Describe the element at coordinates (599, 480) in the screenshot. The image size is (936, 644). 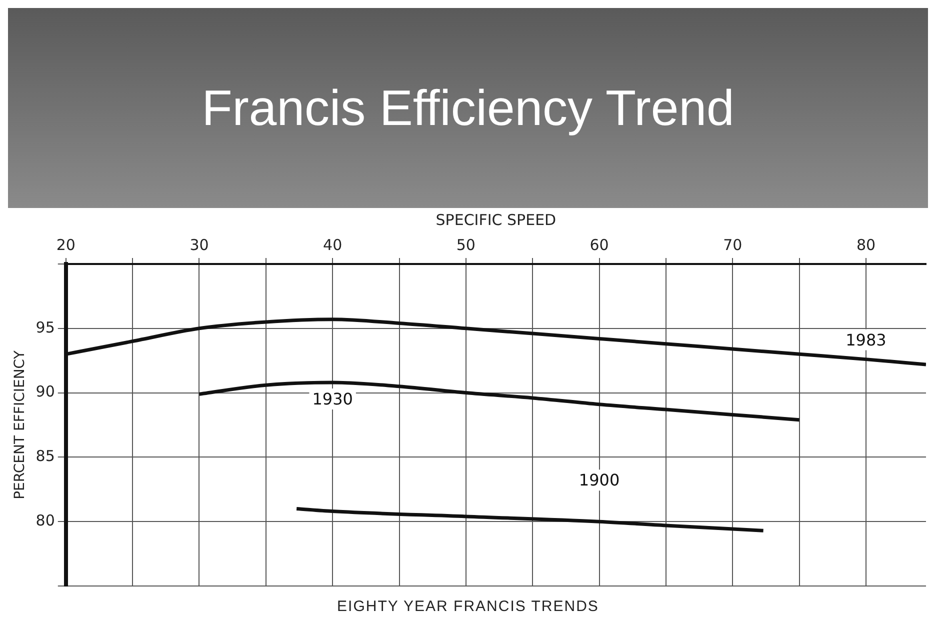
I see `series-label: 1900` at that location.